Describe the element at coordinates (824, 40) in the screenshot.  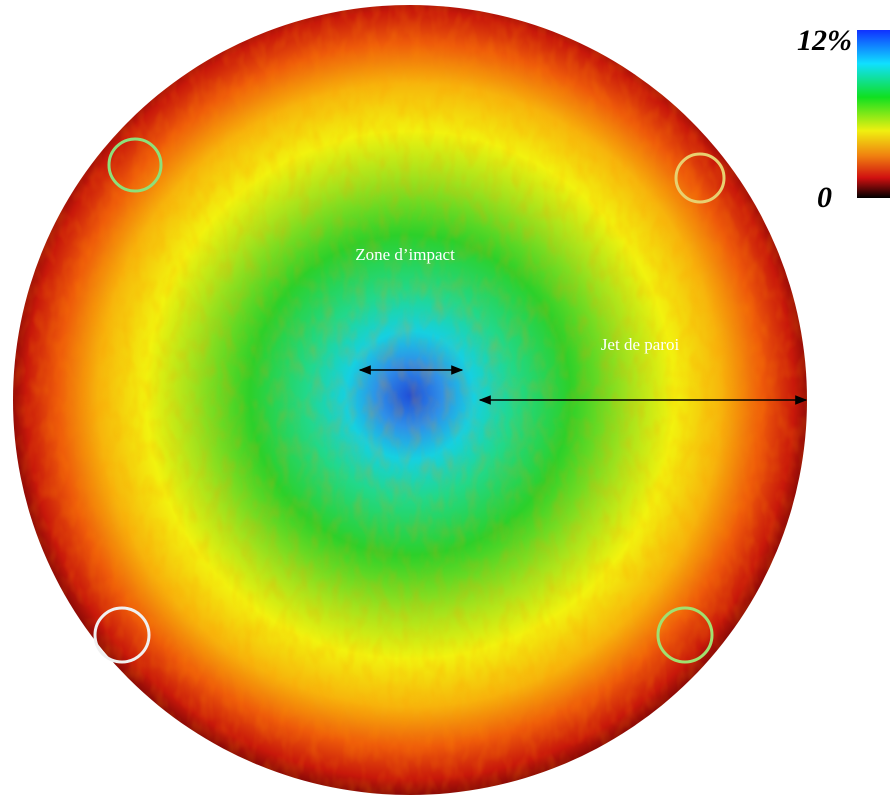
I see `colorbar-label: 12%` at that location.